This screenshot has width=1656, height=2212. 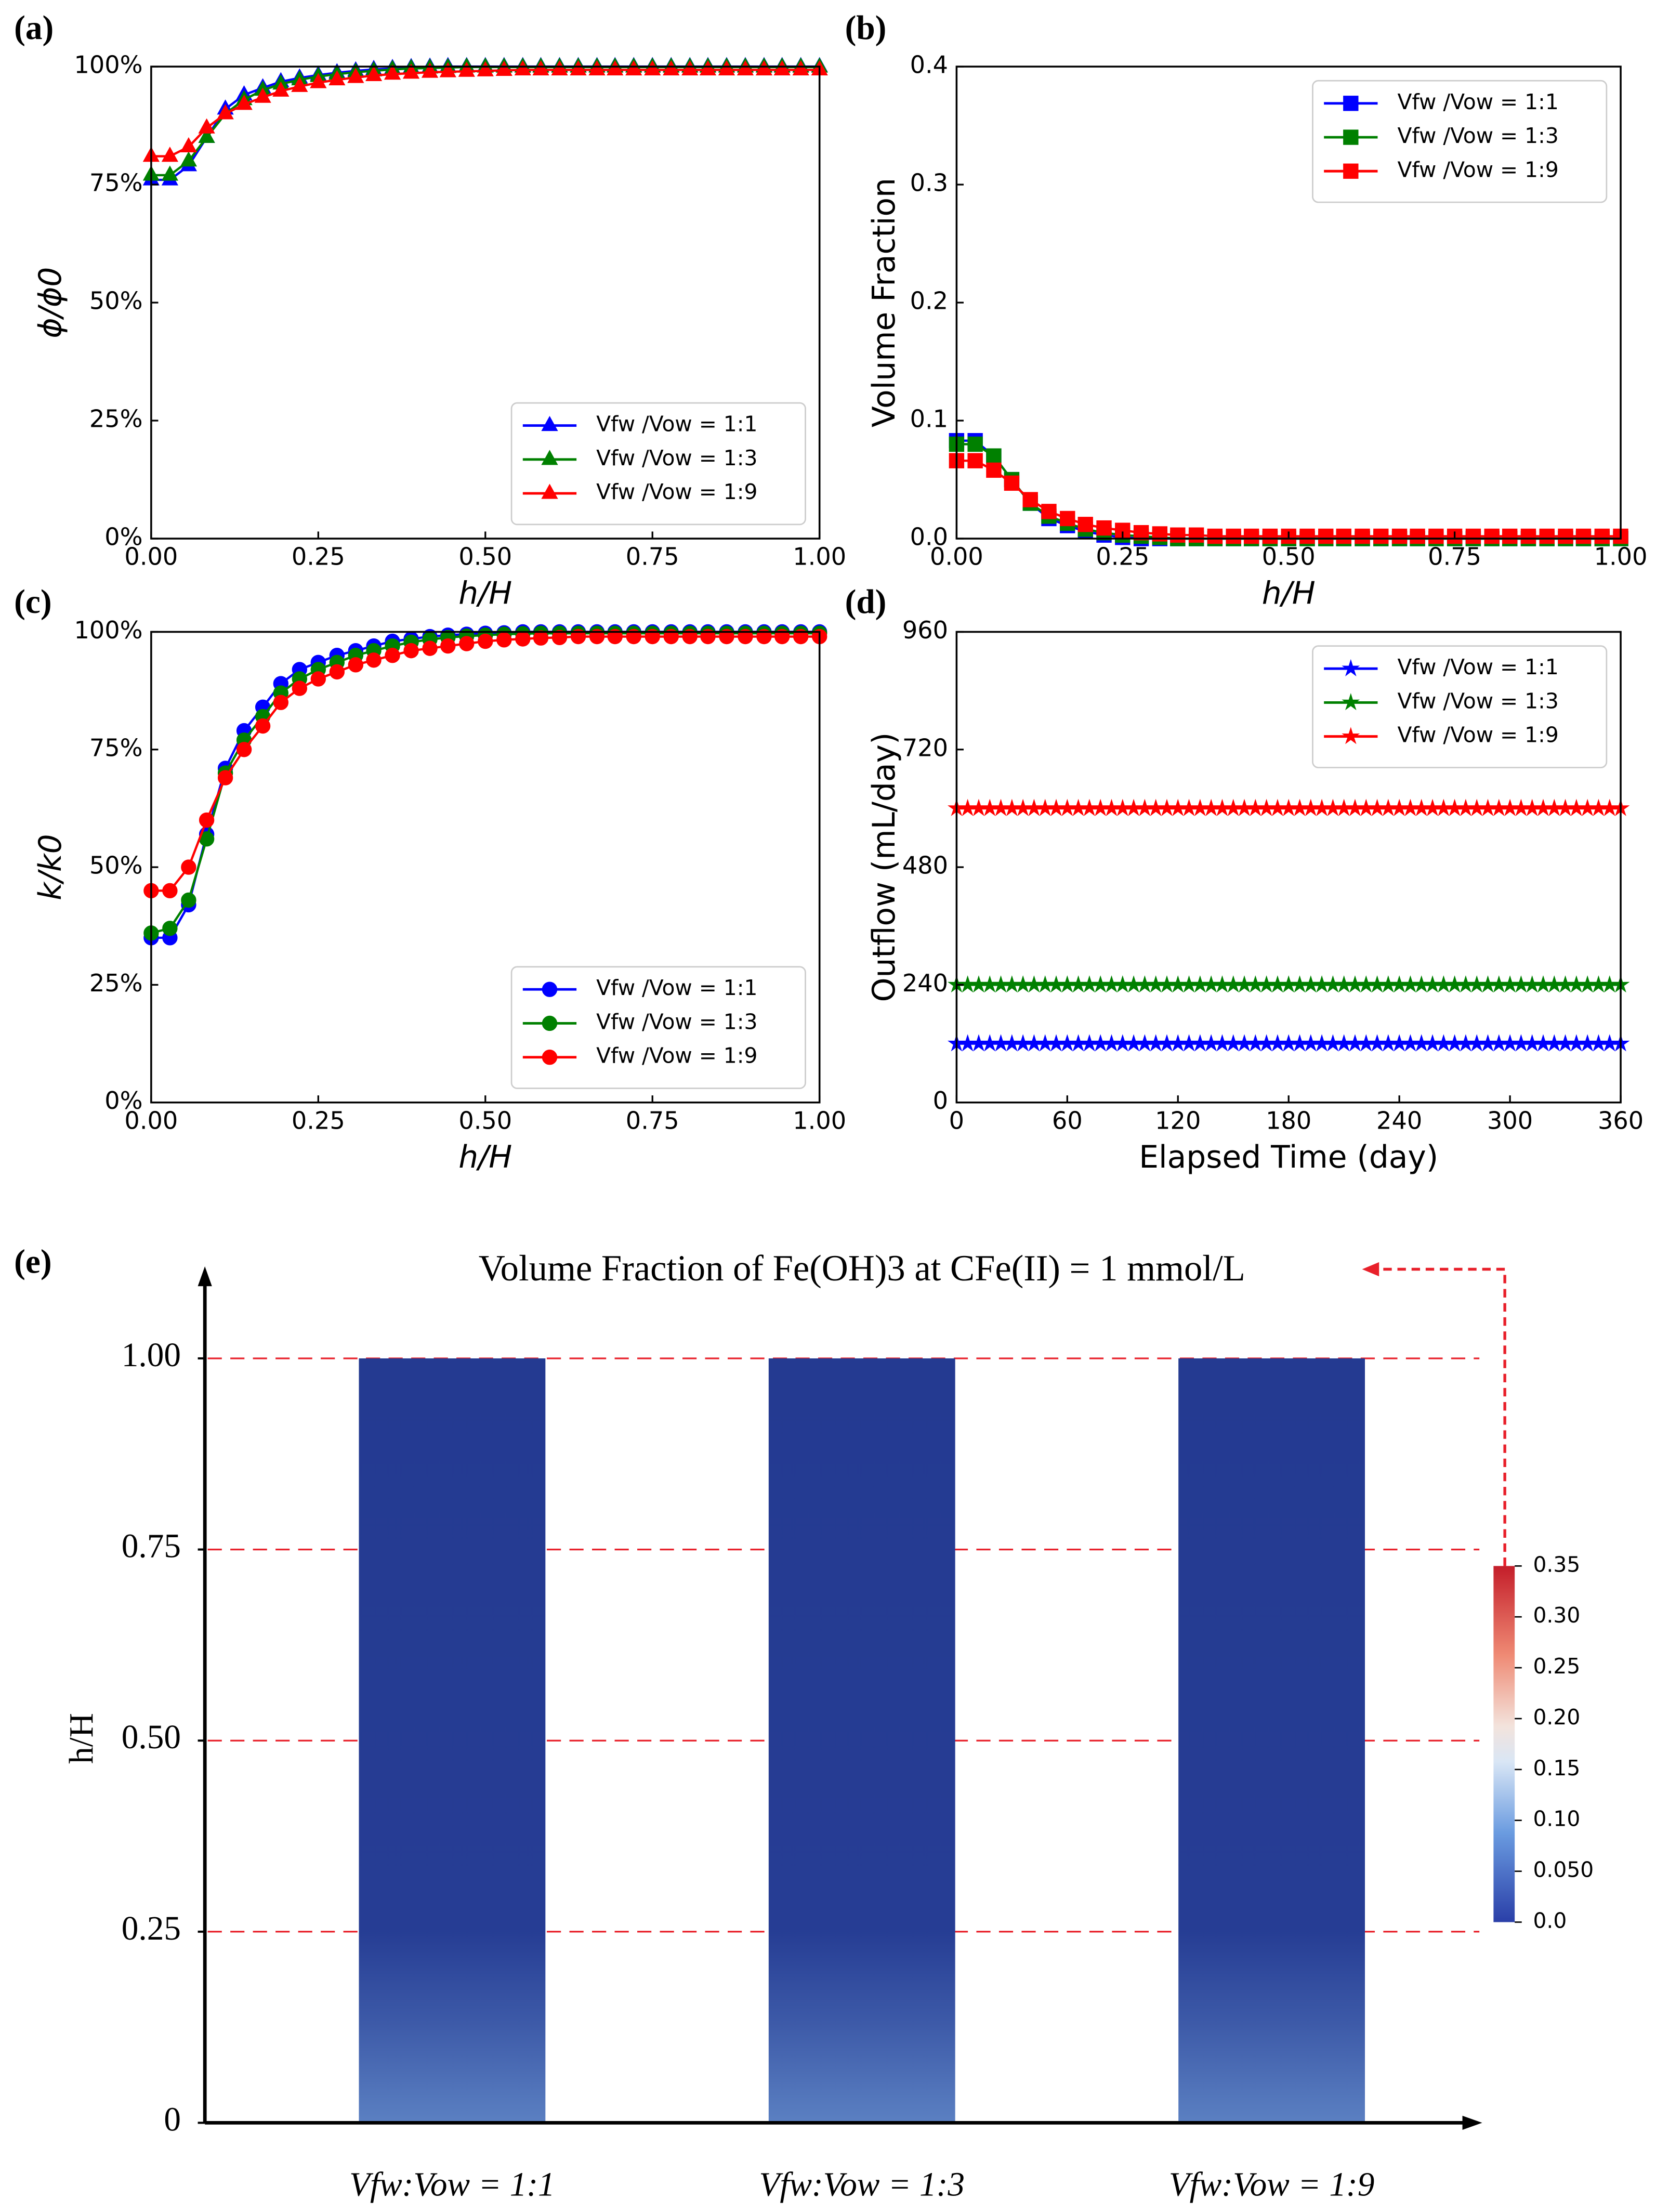 What do you see at coordinates (116, 419) in the screenshot?
I see `y-tick-label: 25%` at bounding box center [116, 419].